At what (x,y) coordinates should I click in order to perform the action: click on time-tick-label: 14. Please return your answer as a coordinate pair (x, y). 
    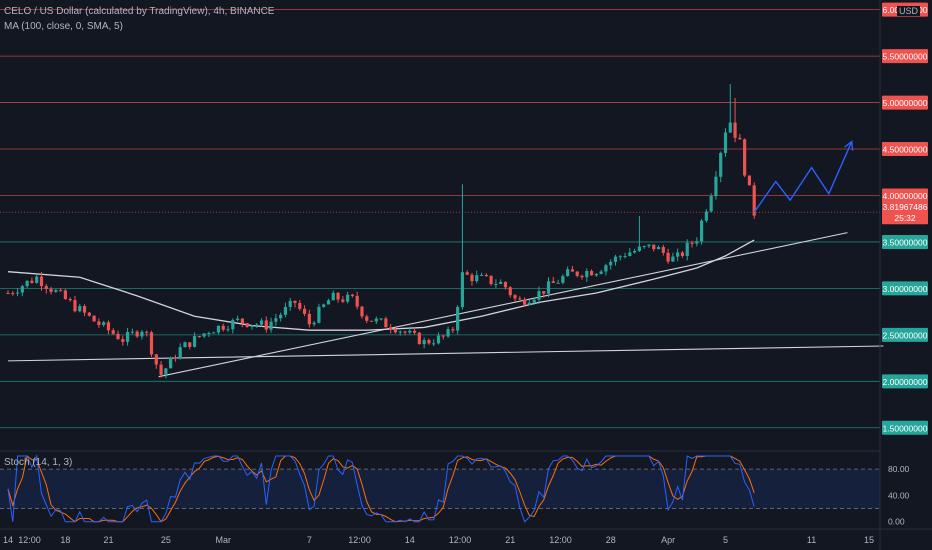
    Looking at the image, I should click on (8, 540).